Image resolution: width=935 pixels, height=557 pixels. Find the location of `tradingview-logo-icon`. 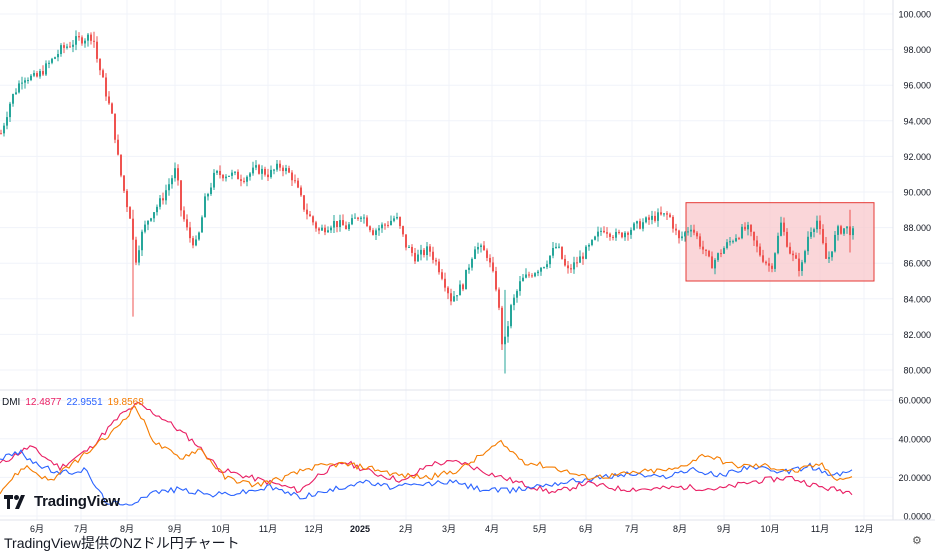

tradingview-logo-icon is located at coordinates (14, 501).